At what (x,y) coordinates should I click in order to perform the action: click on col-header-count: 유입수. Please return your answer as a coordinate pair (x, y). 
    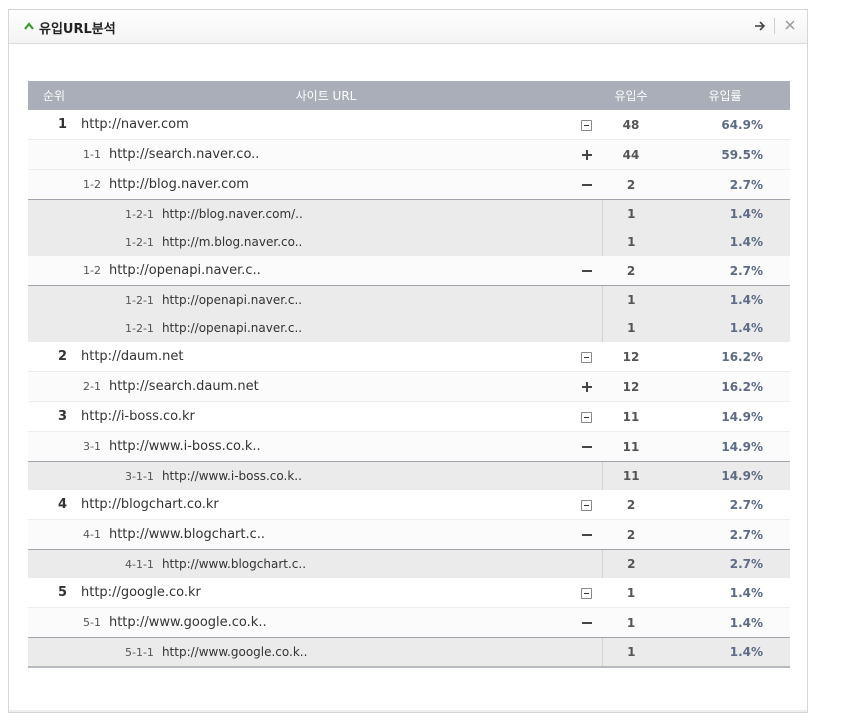
    Looking at the image, I should click on (631, 95).